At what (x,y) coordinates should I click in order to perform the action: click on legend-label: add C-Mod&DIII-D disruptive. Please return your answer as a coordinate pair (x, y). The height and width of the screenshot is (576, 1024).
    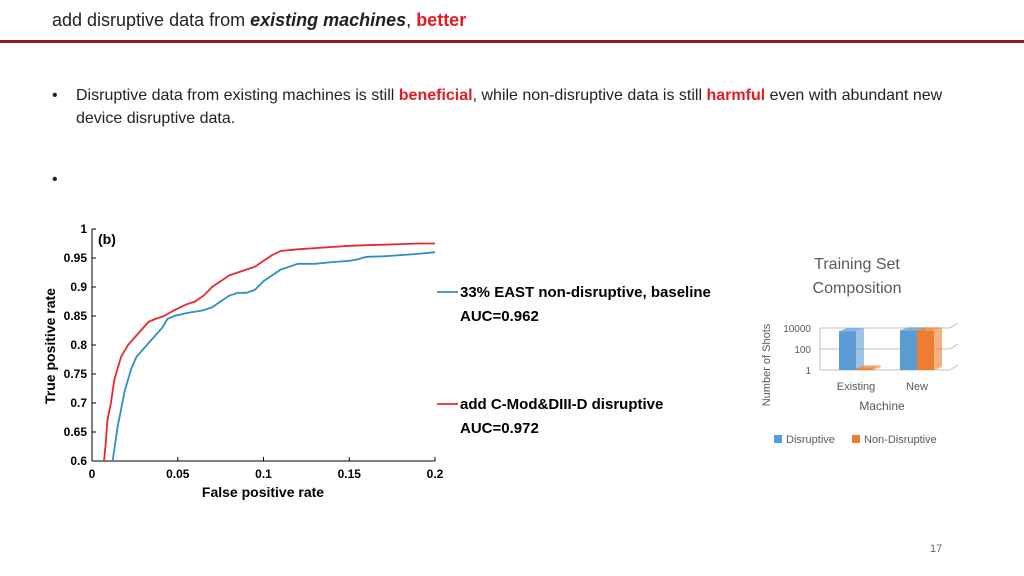
    Looking at the image, I should click on (561, 404).